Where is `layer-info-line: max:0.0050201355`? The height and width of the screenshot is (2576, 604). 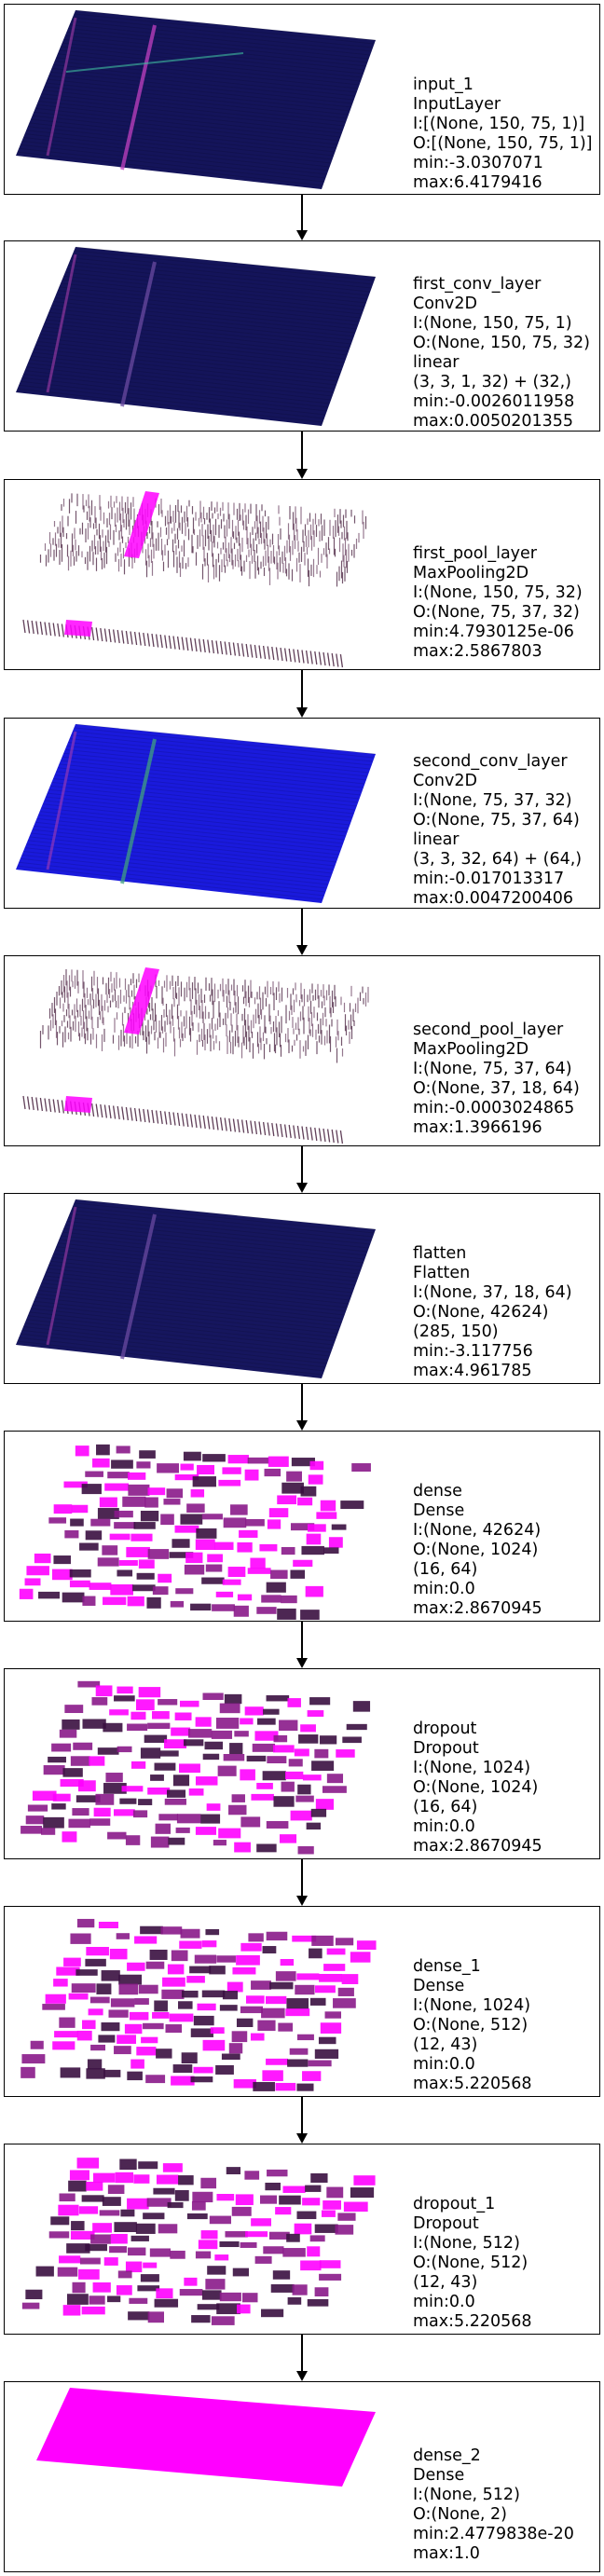 layer-info-line: max:0.0050201355 is located at coordinates (493, 421).